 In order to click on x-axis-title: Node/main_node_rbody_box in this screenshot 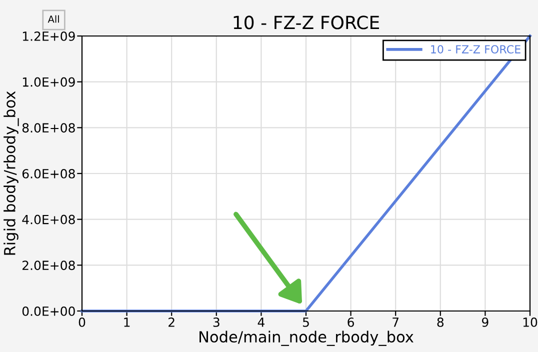, I will do `click(307, 338)`.